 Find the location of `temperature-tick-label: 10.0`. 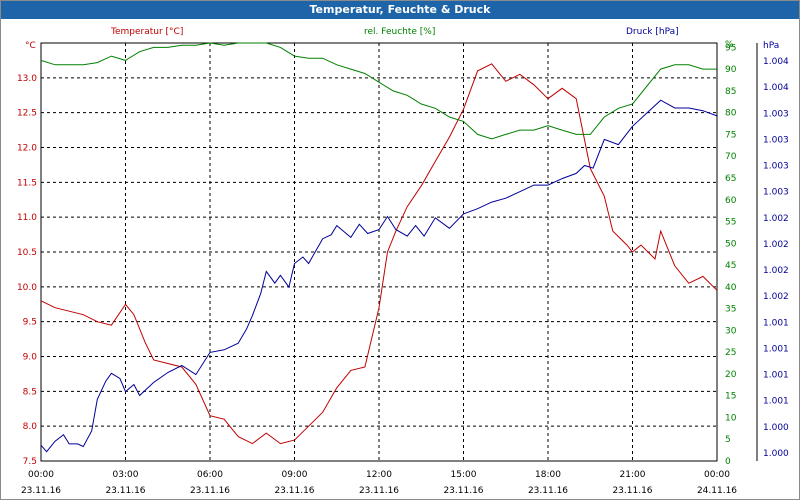

temperature-tick-label: 10.0 is located at coordinates (27, 288).